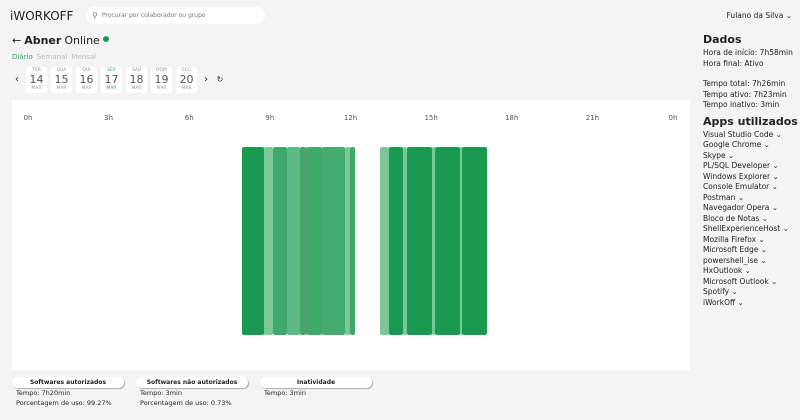 The image size is (800, 420). I want to click on app-name: Microsoft Edge, so click(731, 249).